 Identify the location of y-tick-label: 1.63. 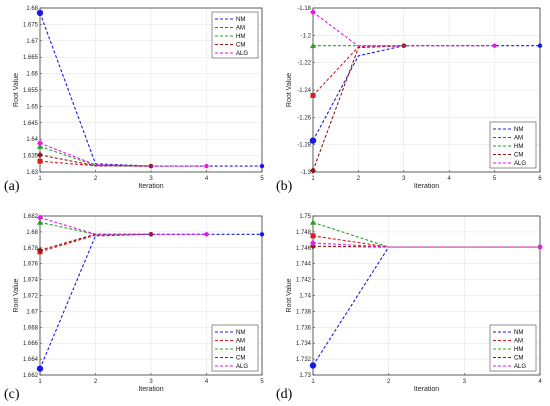
(32, 173).